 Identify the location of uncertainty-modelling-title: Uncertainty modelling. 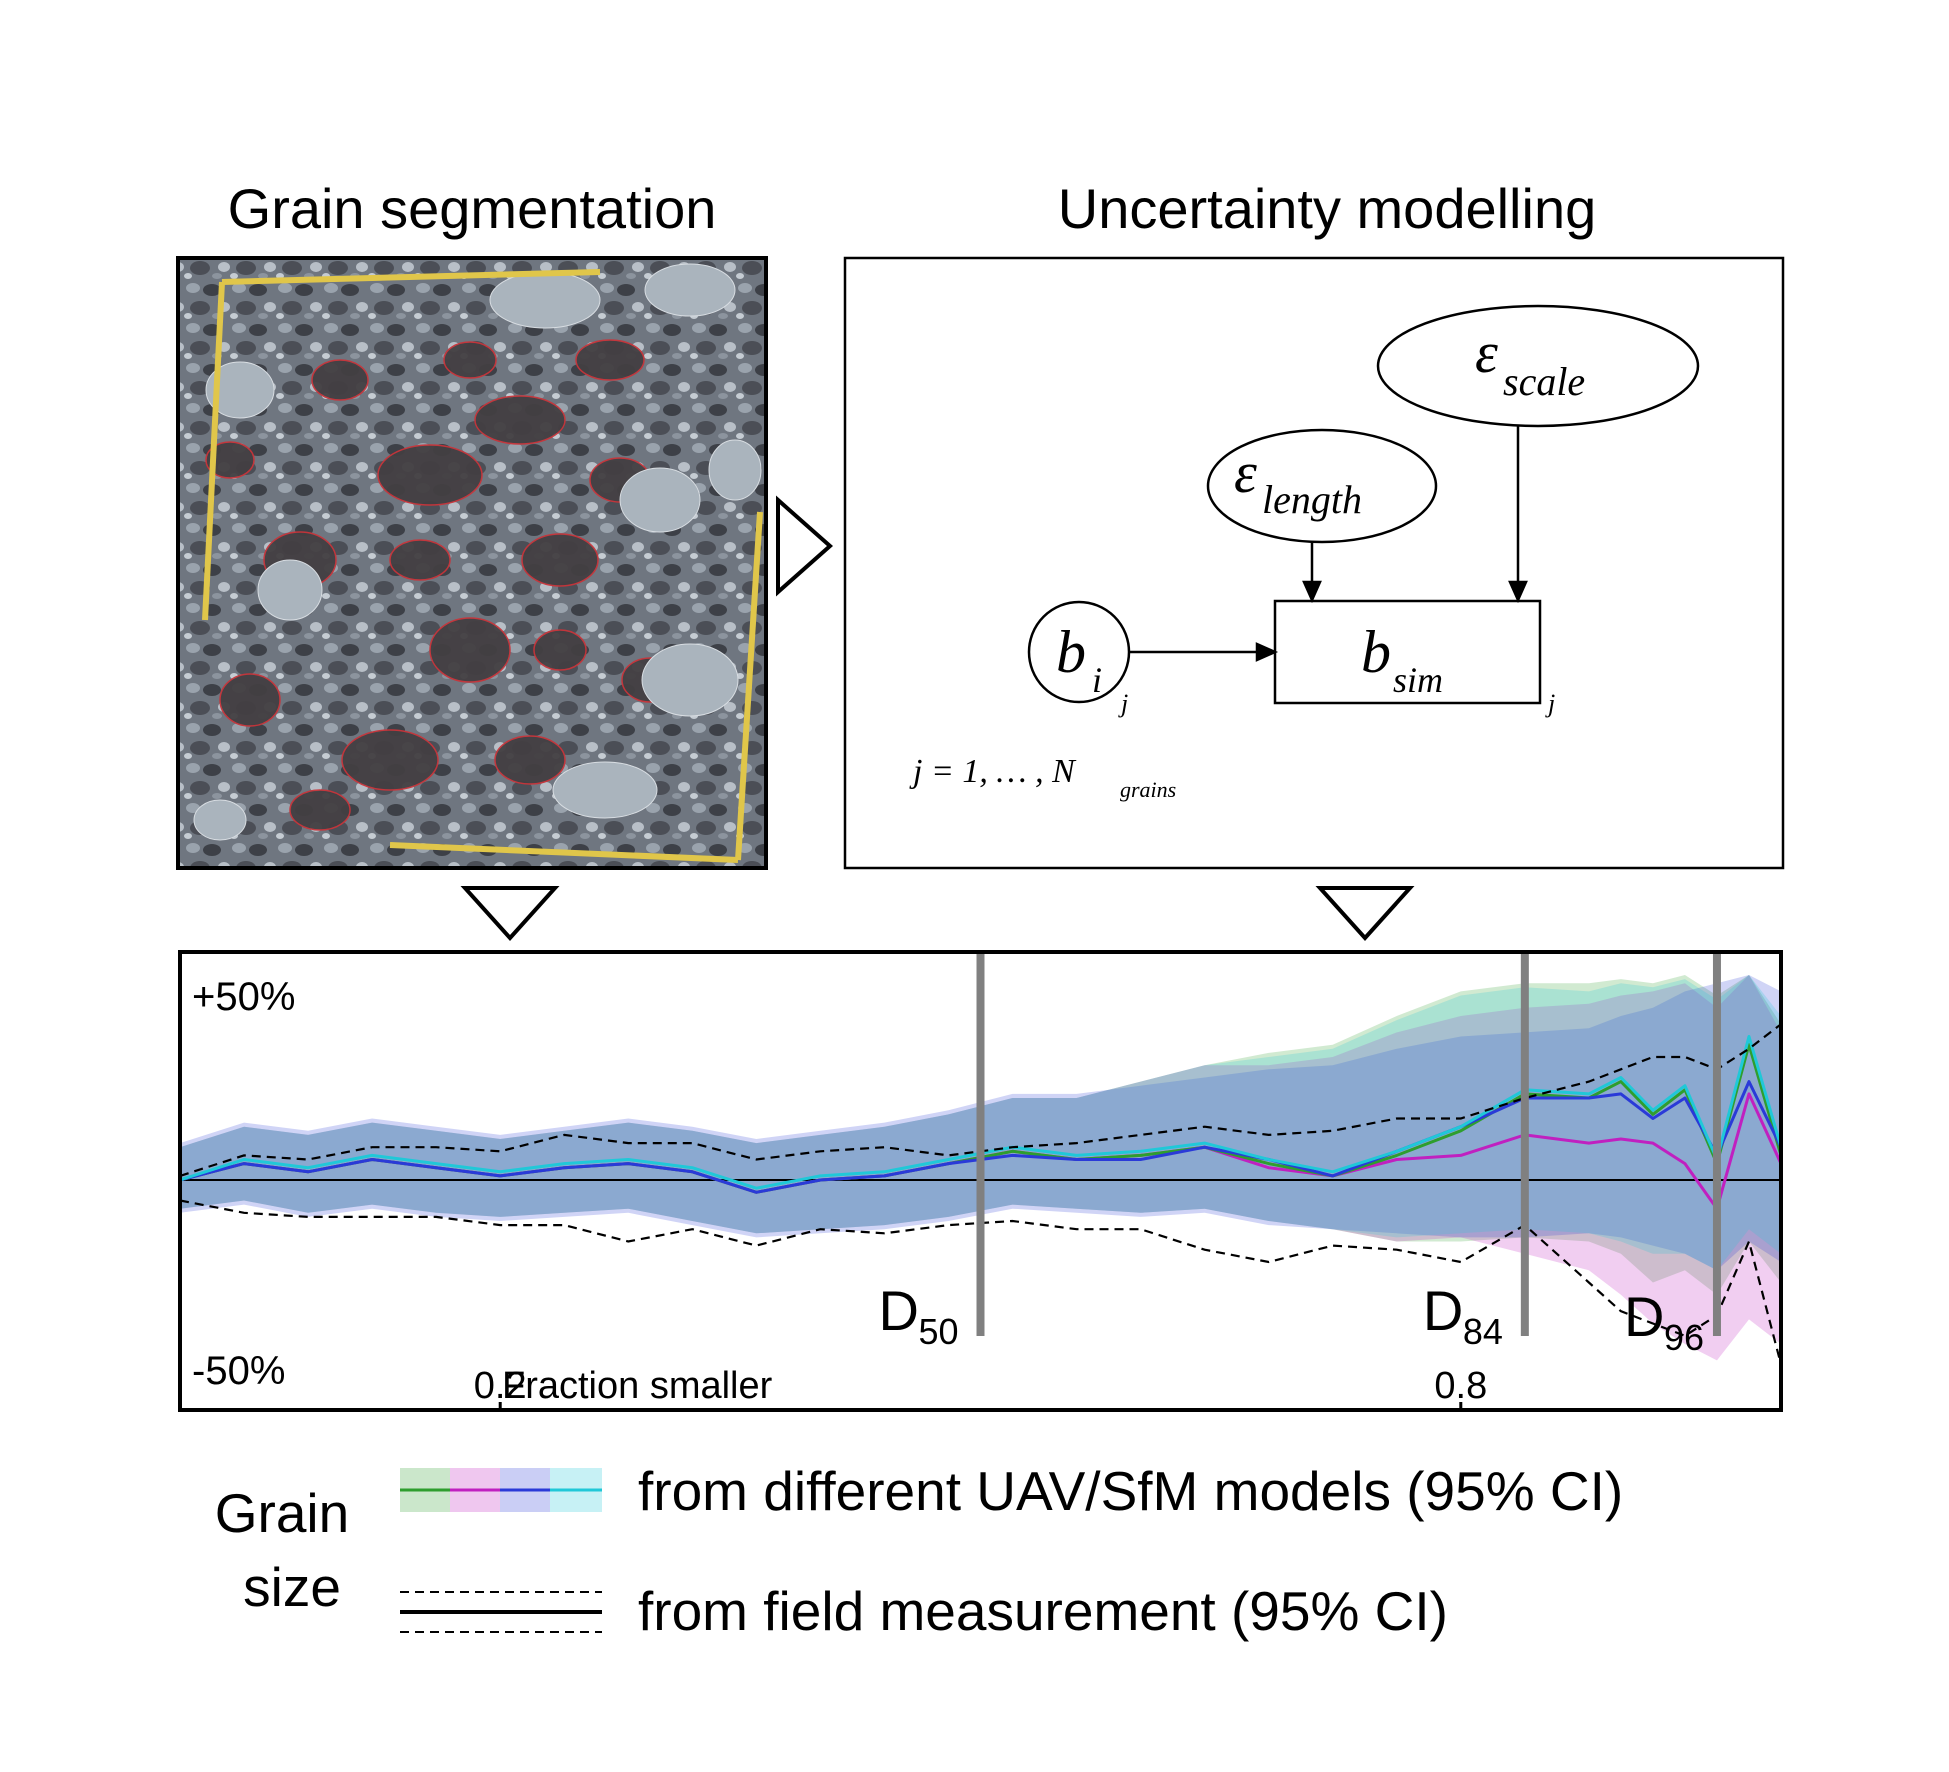
(1327, 208).